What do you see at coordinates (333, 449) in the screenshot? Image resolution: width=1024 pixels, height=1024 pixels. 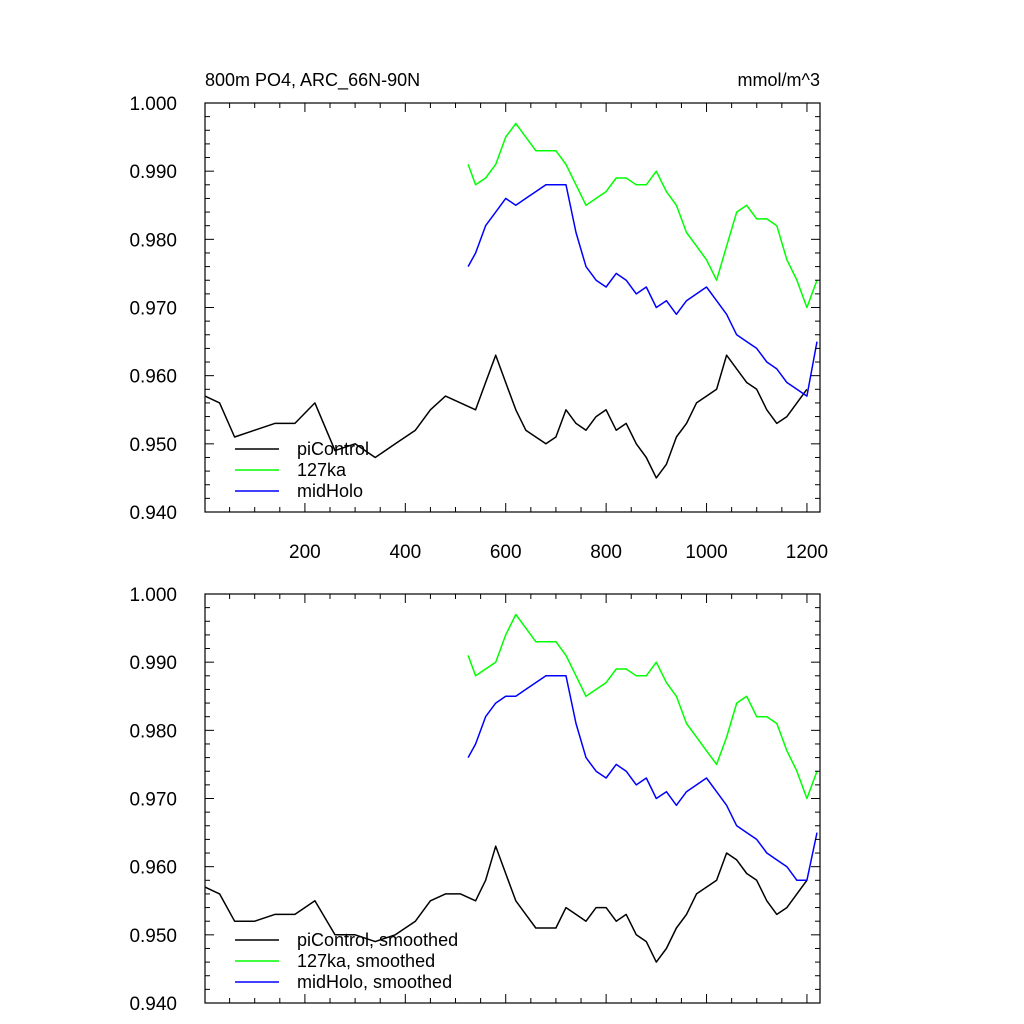 I see `legend-label: piControl` at bounding box center [333, 449].